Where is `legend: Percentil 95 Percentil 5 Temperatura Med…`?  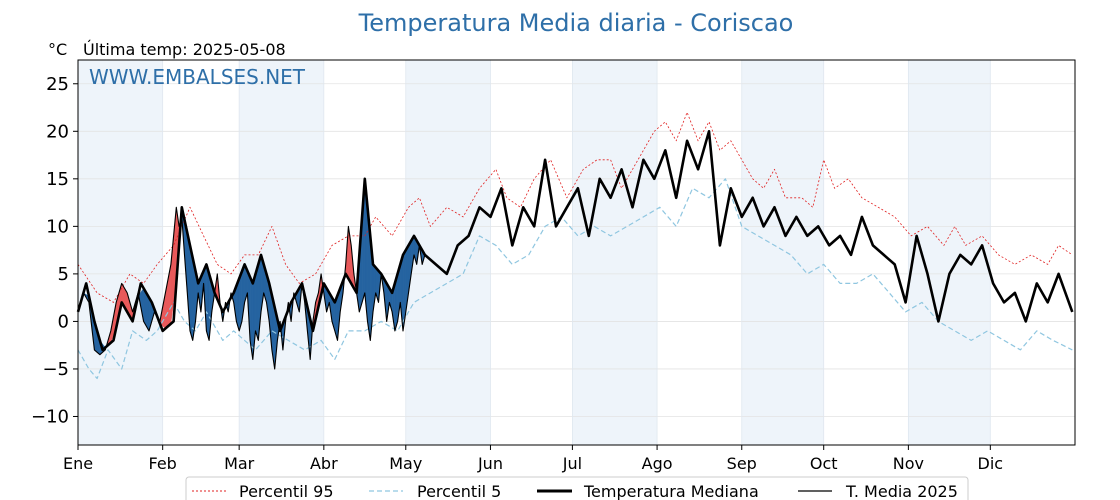 legend: Percentil 95 Percentil 5 Temperatura Med… is located at coordinates (577, 488).